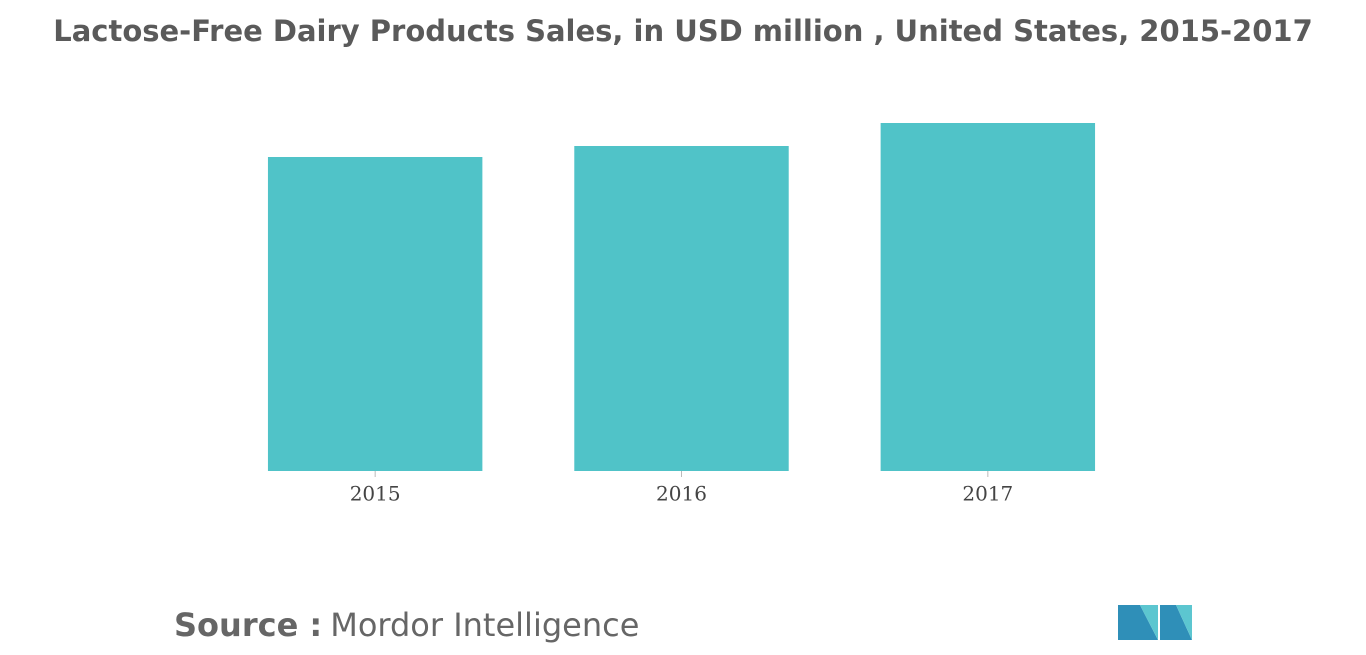 The height and width of the screenshot is (655, 1366). I want to click on source-label: Source :, so click(248, 625).